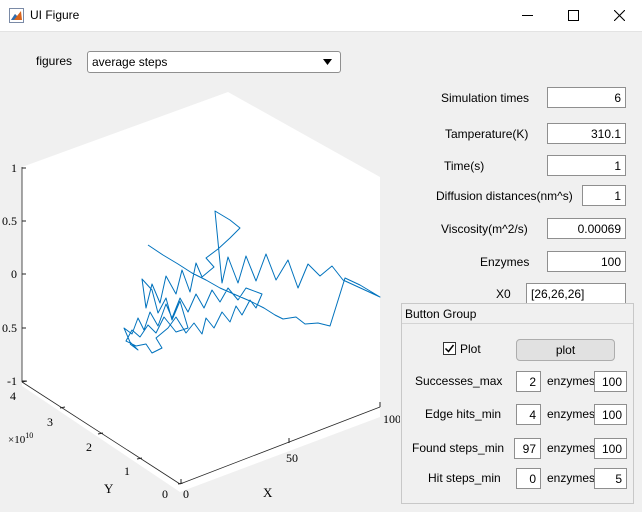 This screenshot has width=642, height=512. Describe the element at coordinates (321, 16) in the screenshot. I see `title-bar: UI Figure` at that location.